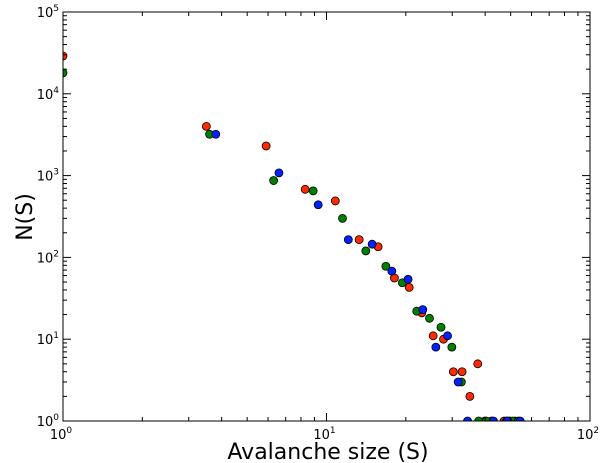 This screenshot has width=603, height=463. What do you see at coordinates (48, 94) in the screenshot?
I see `y-tick-label: 104` at bounding box center [48, 94].